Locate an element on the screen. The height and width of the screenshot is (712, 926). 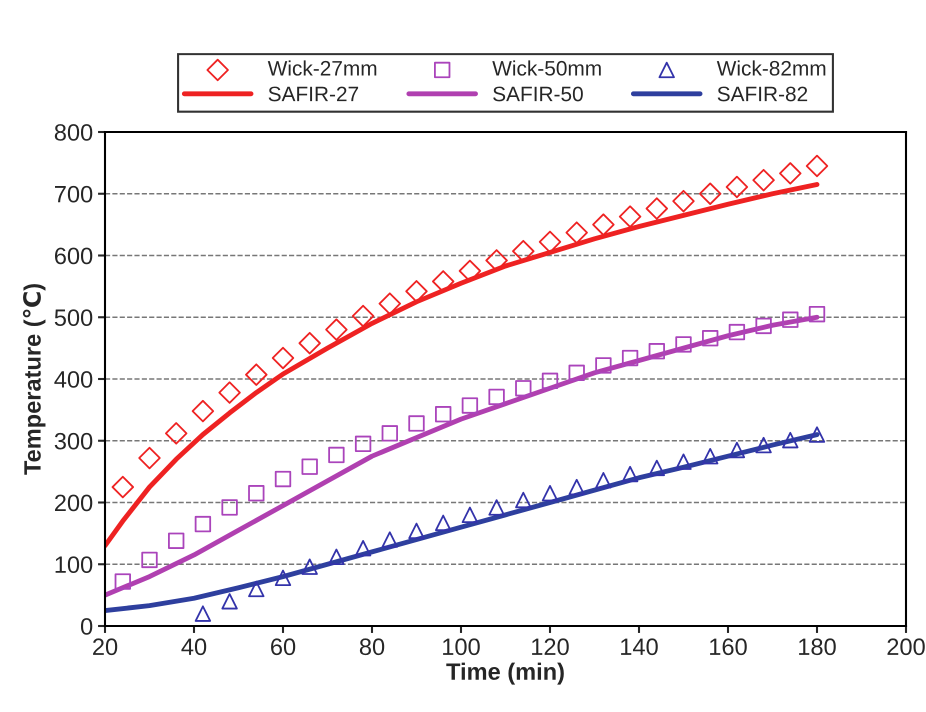
x-tick-label: 160 is located at coordinates (728, 647).